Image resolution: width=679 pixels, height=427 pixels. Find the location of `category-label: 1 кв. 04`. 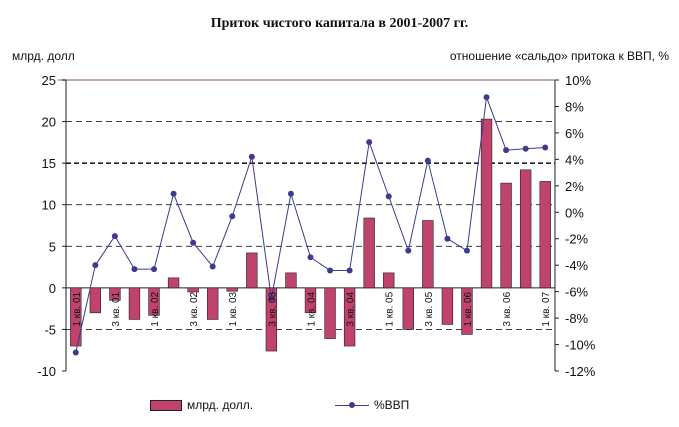

category-label: 1 кв. 04 is located at coordinates (312, 308).